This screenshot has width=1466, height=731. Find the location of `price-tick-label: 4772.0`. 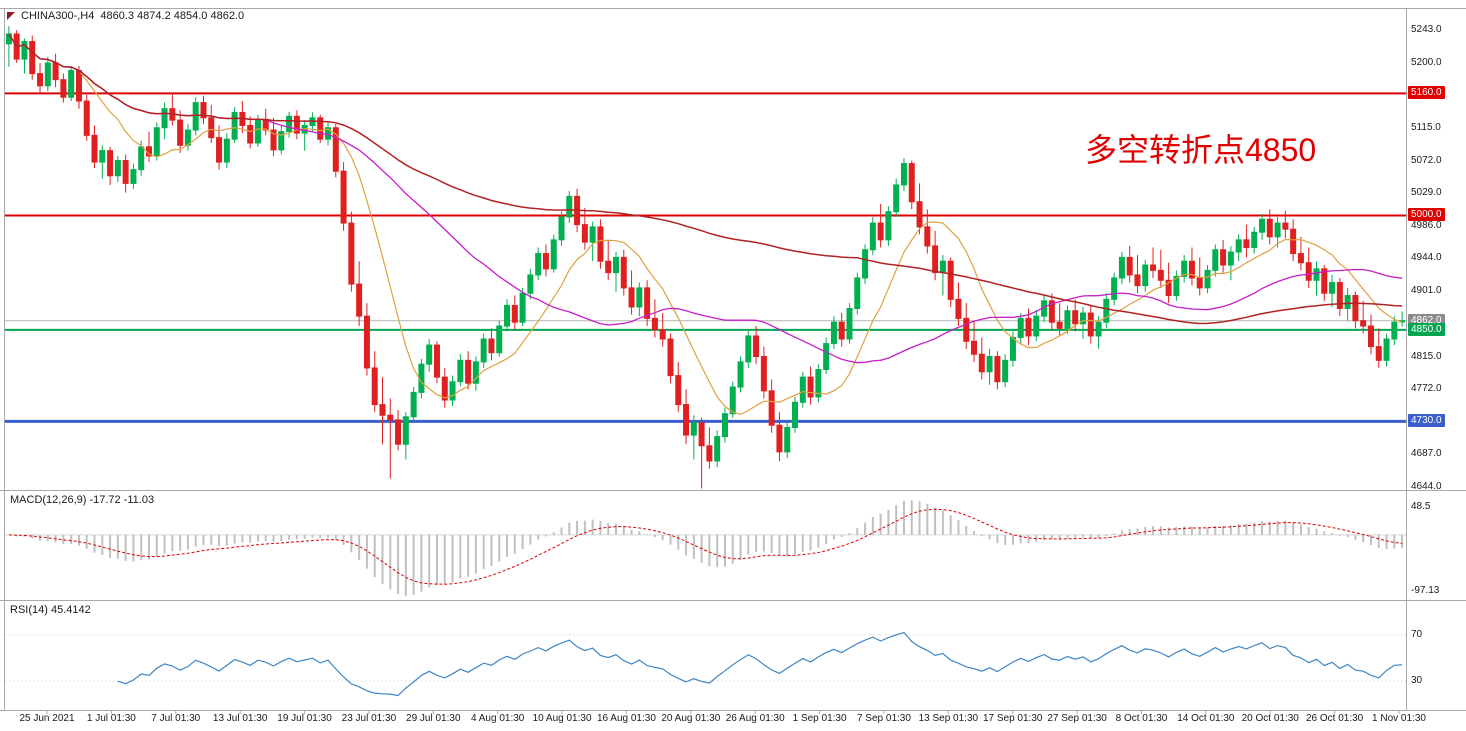

price-tick-label: 4772.0 is located at coordinates (1426, 389).